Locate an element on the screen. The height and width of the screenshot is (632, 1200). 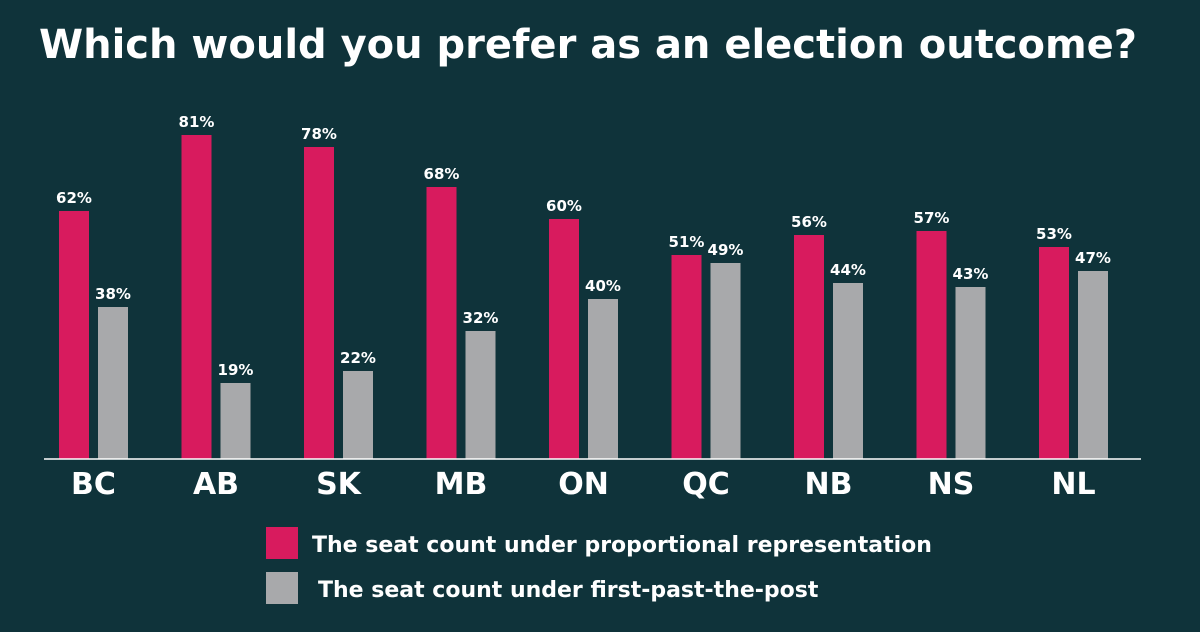
bar-qc-fptp is located at coordinates (725, 361).